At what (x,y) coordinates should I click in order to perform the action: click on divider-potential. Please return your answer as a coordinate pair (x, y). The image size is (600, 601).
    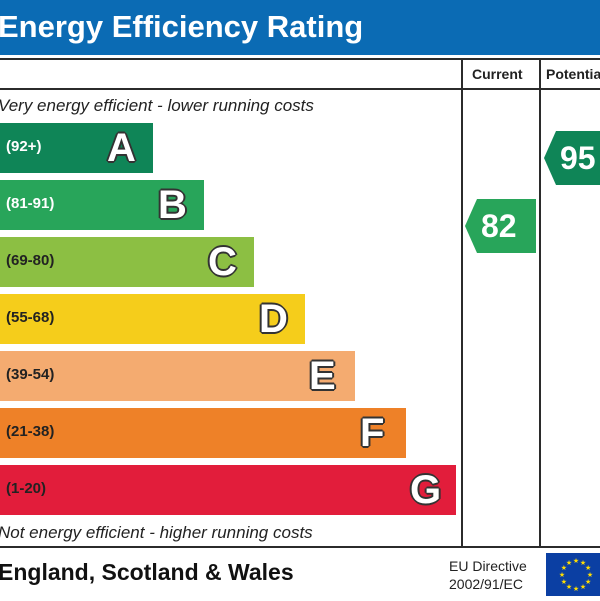
    Looking at the image, I should click on (540, 303).